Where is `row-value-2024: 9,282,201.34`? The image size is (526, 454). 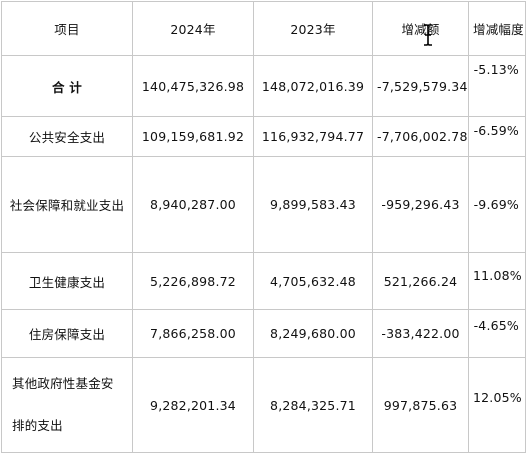
row-value-2024: 9,282,201.34 is located at coordinates (193, 405).